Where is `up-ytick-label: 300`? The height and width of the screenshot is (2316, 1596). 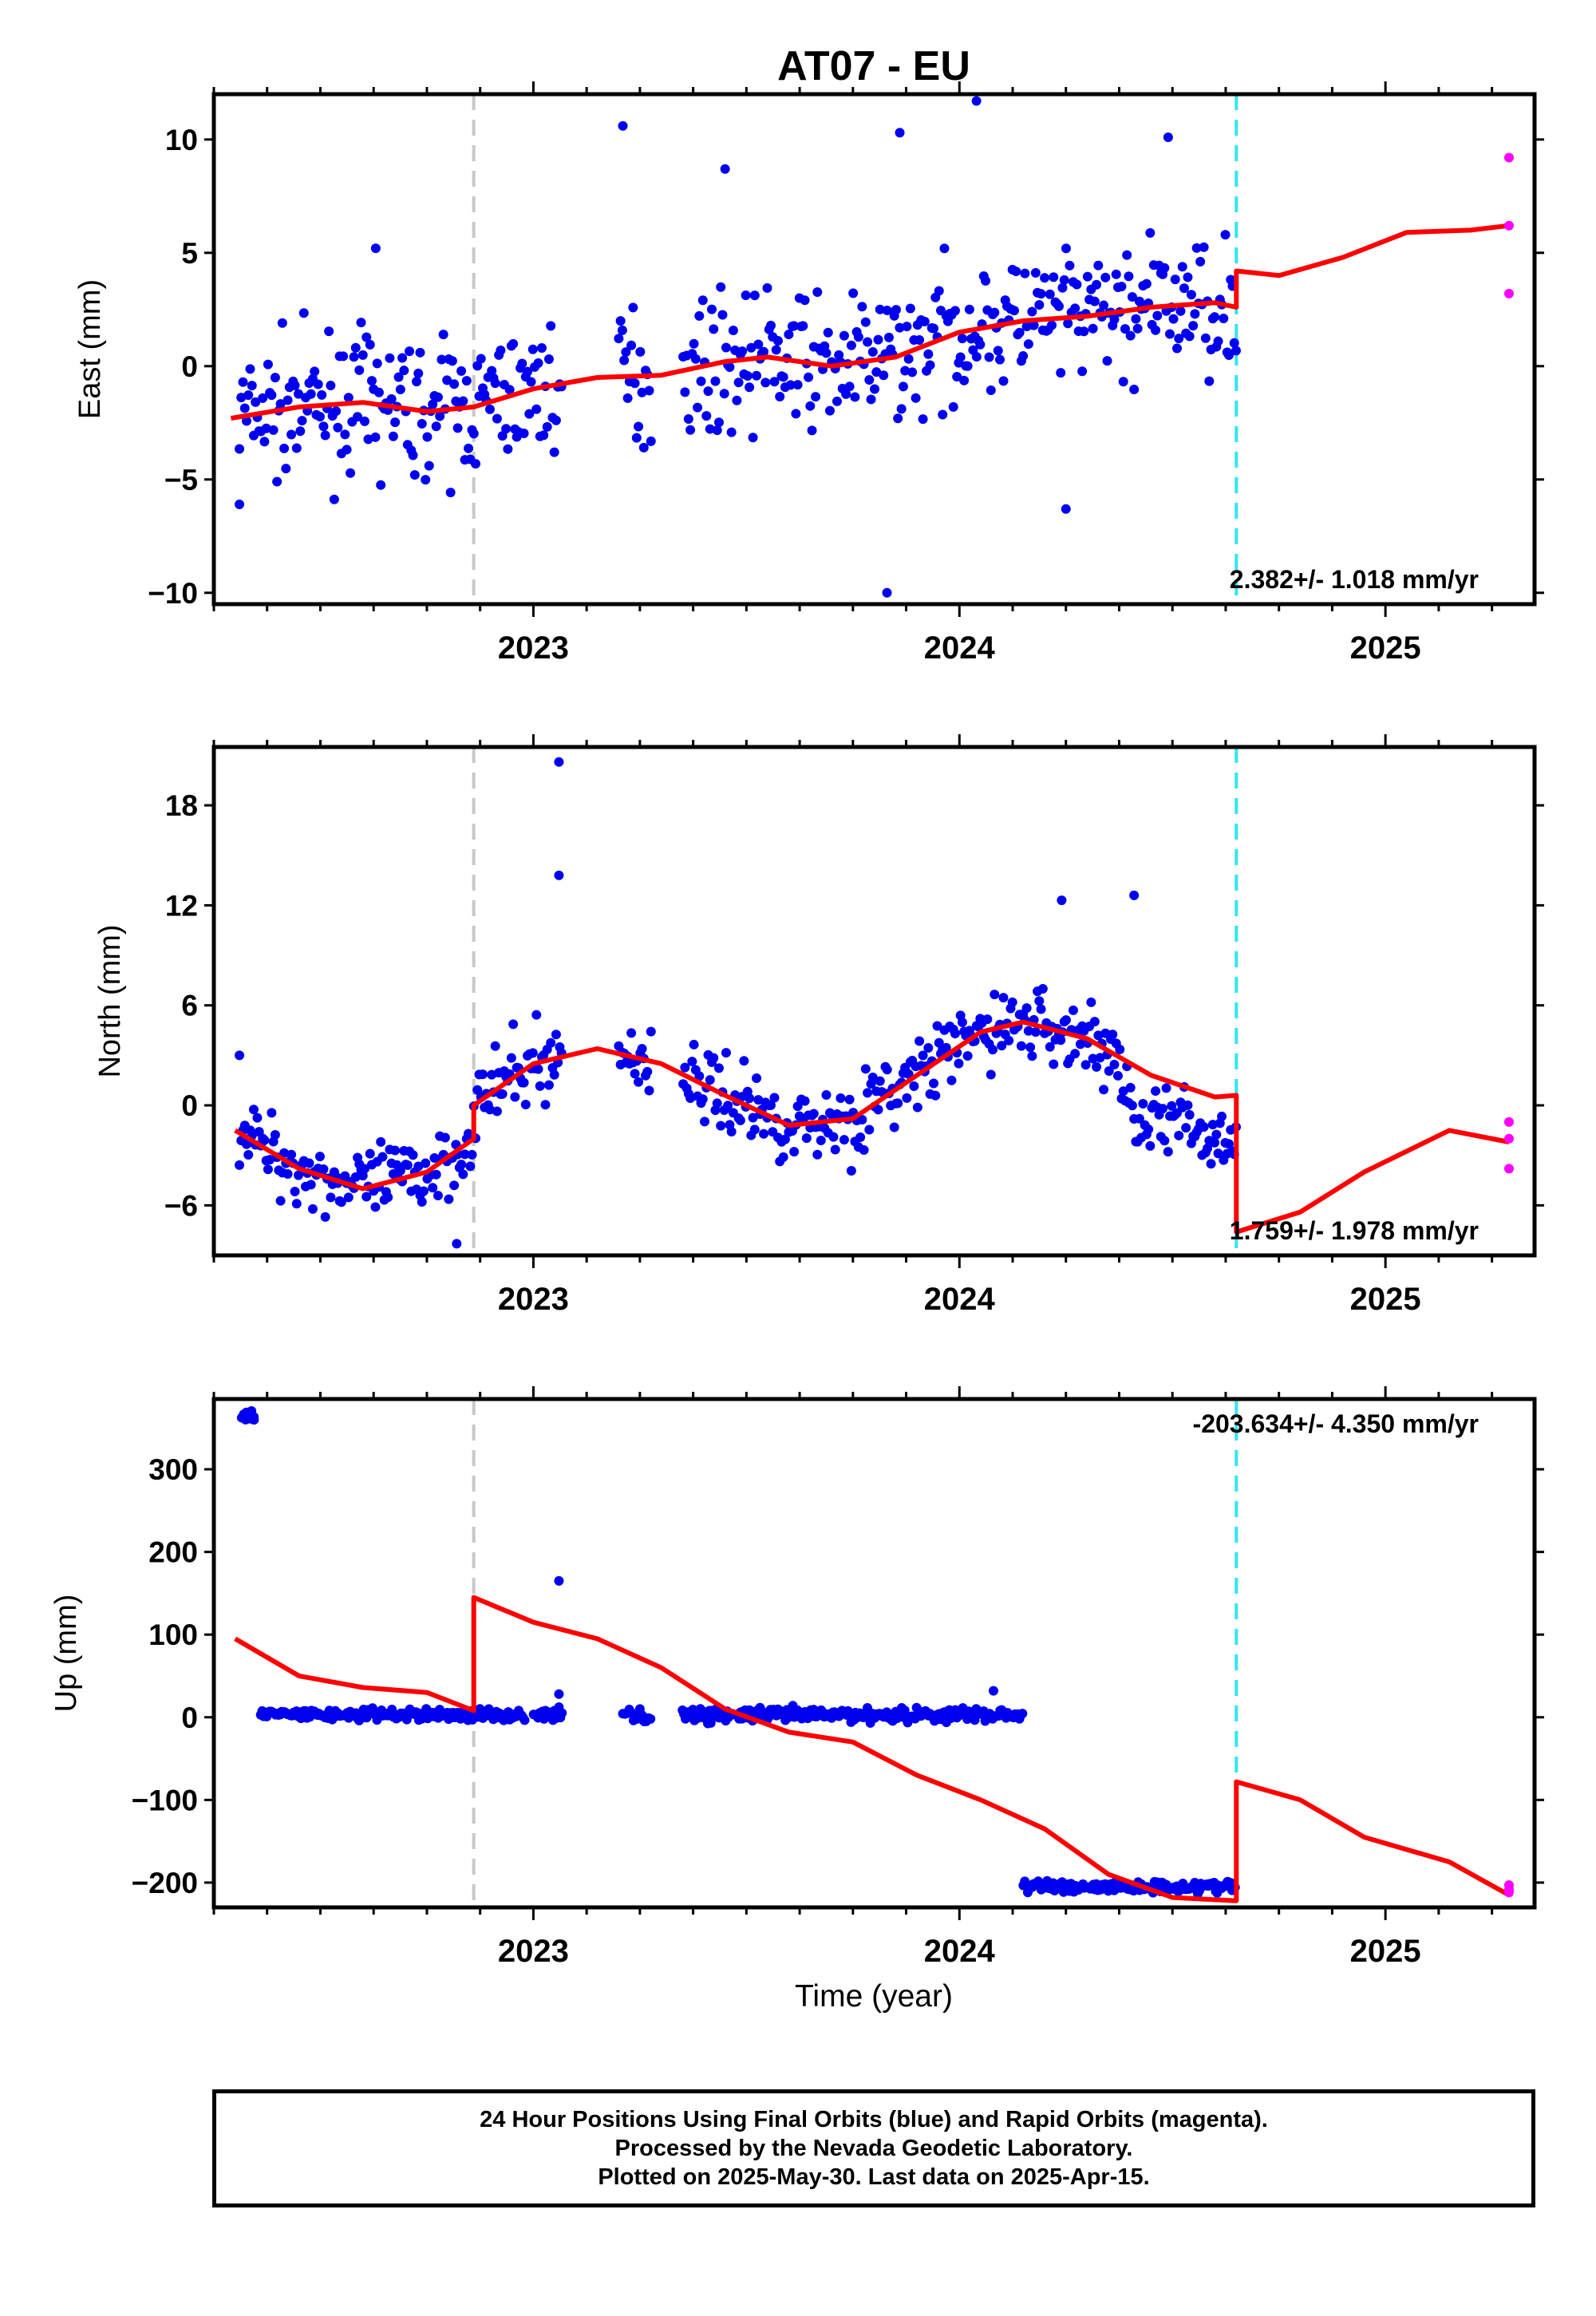
up-ytick-label: 300 is located at coordinates (173, 1469).